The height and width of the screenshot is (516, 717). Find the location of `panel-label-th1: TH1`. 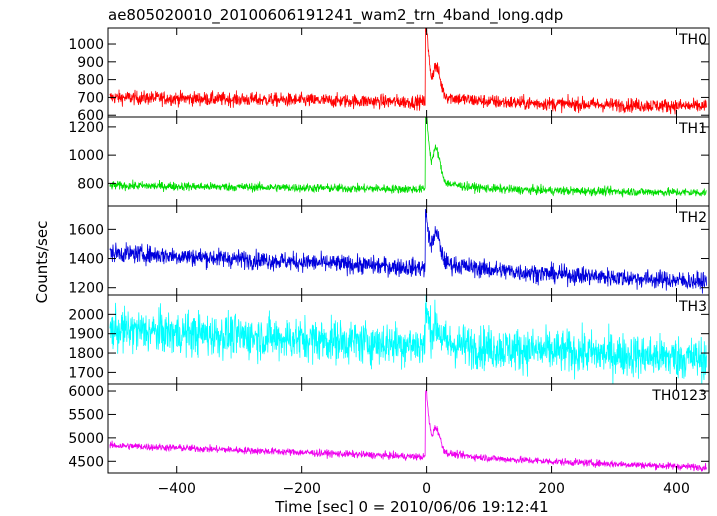

panel-label-th1: TH1 is located at coordinates (692, 129).